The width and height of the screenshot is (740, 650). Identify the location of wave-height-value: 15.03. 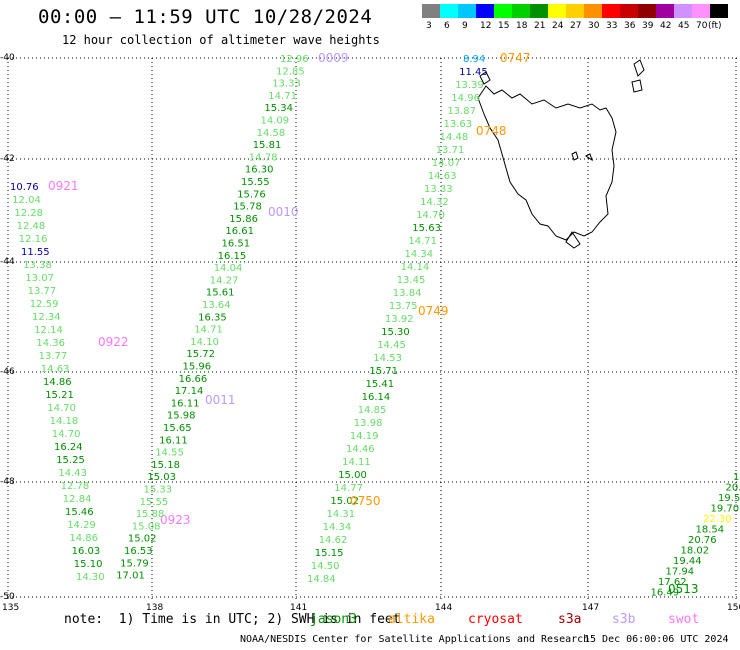
(161, 477).